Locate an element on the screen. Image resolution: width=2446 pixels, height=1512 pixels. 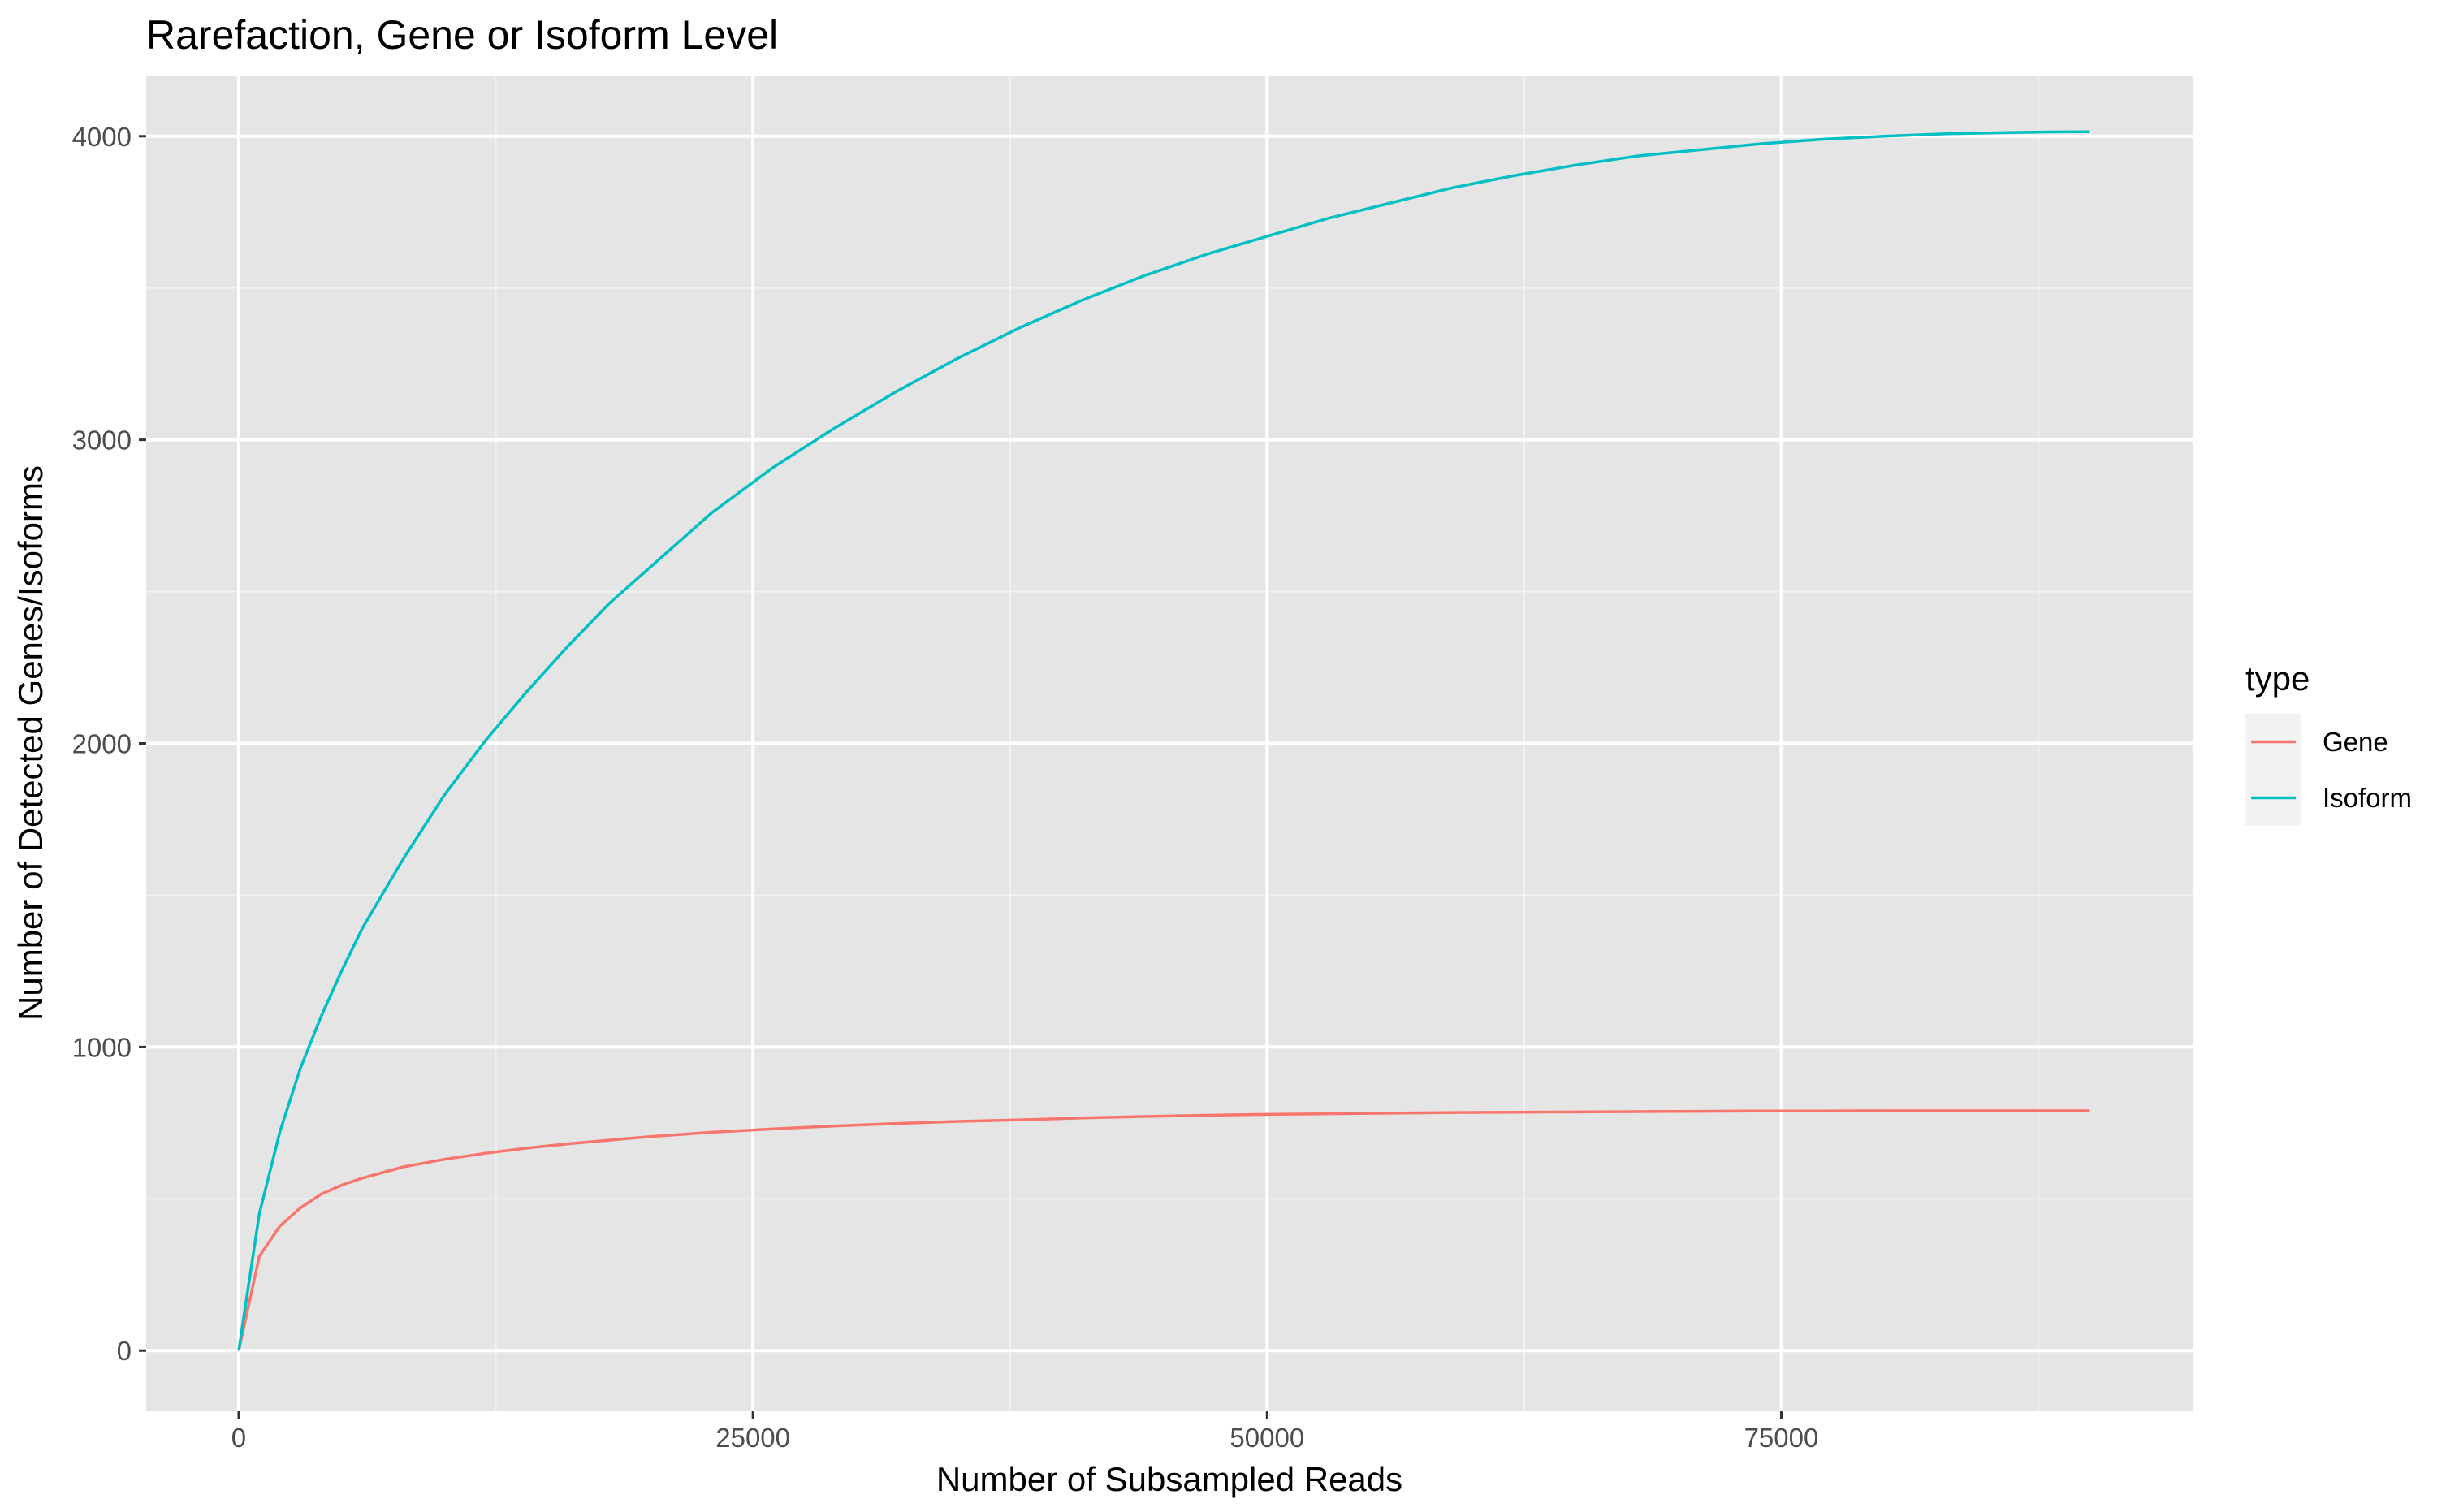
chart-title: Rarefaction, Gene or Isoform Level is located at coordinates (462, 35).